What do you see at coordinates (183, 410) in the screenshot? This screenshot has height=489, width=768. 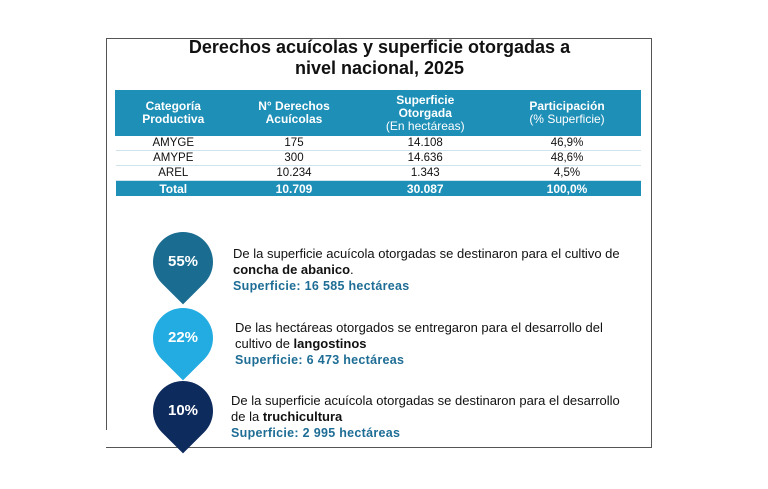 I see `percent-label: 10%` at bounding box center [183, 410].